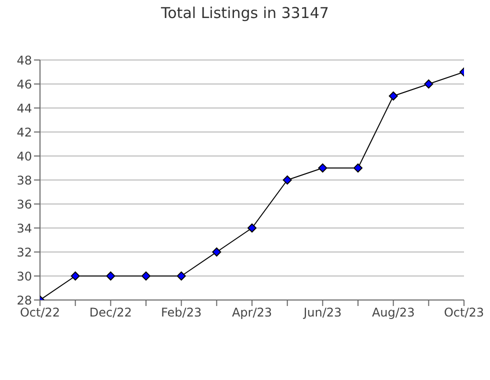 The height and width of the screenshot is (380, 490). What do you see at coordinates (24, 156) in the screenshot?
I see `y-tick-label: 40` at bounding box center [24, 156].